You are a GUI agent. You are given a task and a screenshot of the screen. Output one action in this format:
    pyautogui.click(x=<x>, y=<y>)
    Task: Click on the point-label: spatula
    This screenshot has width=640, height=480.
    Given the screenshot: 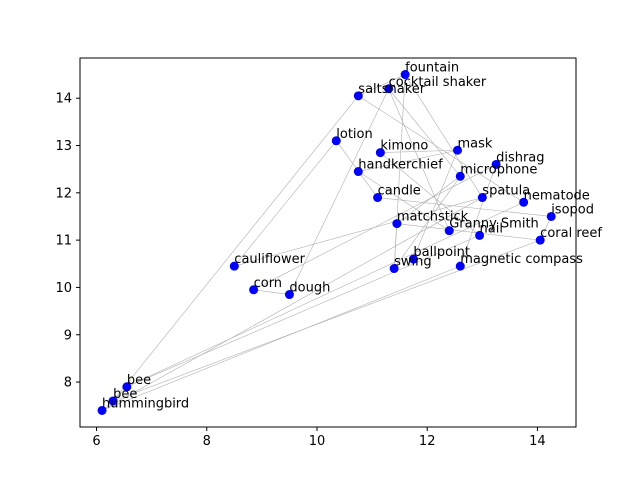 What is the action you would take?
    pyautogui.click(x=506, y=191)
    